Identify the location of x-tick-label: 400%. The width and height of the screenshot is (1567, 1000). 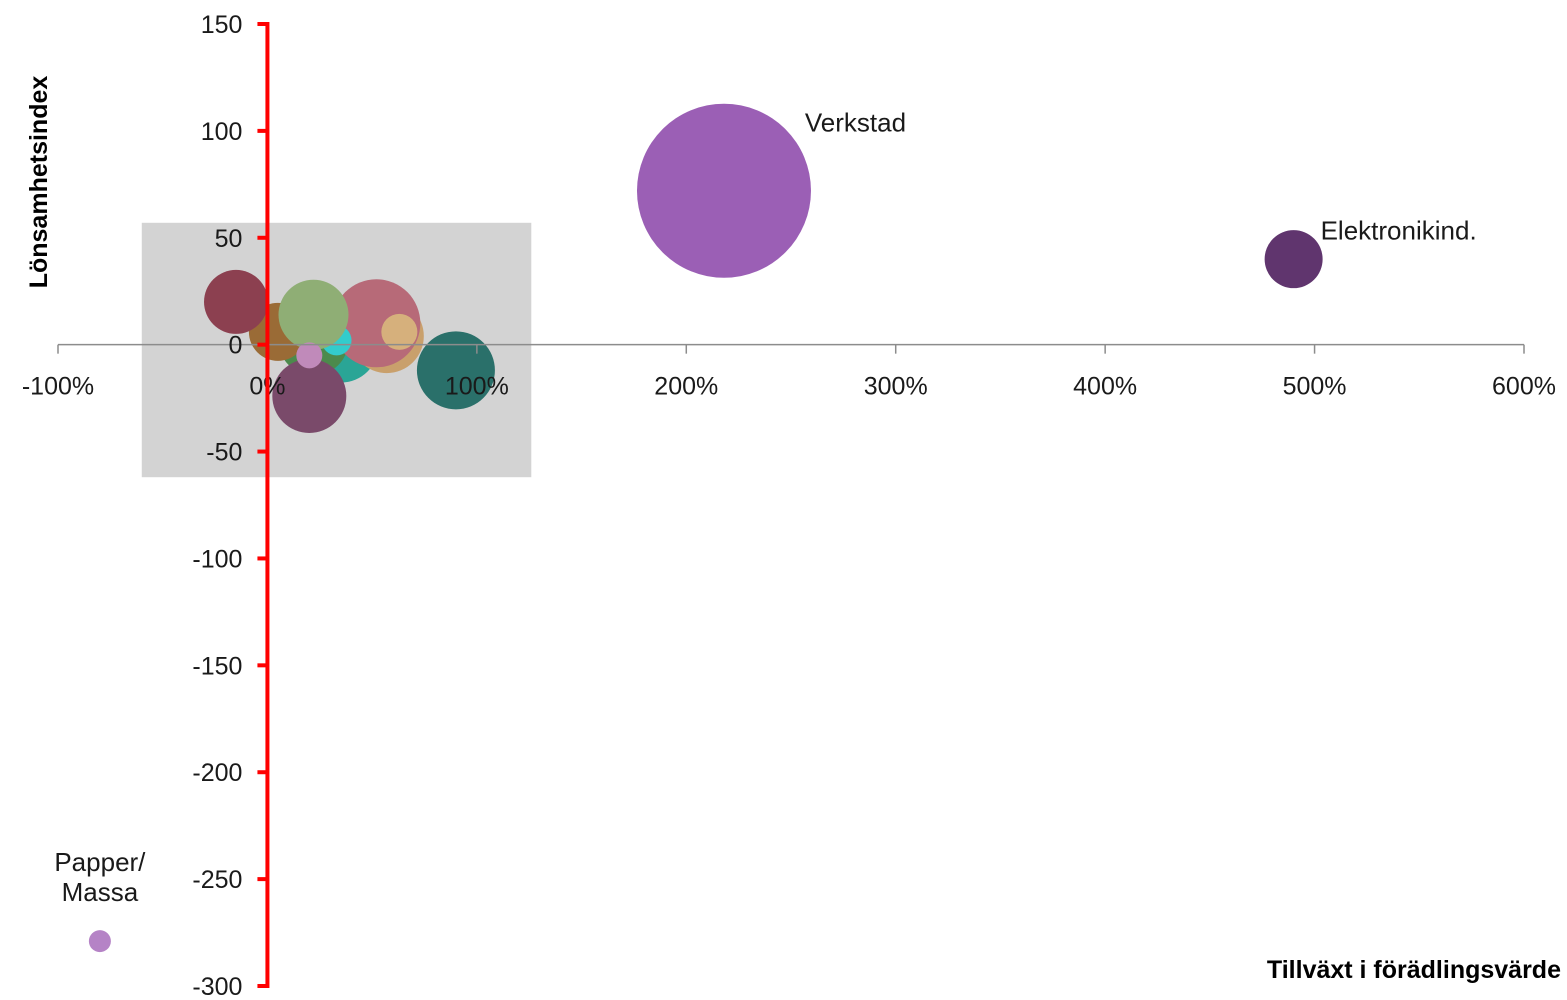
(1105, 387).